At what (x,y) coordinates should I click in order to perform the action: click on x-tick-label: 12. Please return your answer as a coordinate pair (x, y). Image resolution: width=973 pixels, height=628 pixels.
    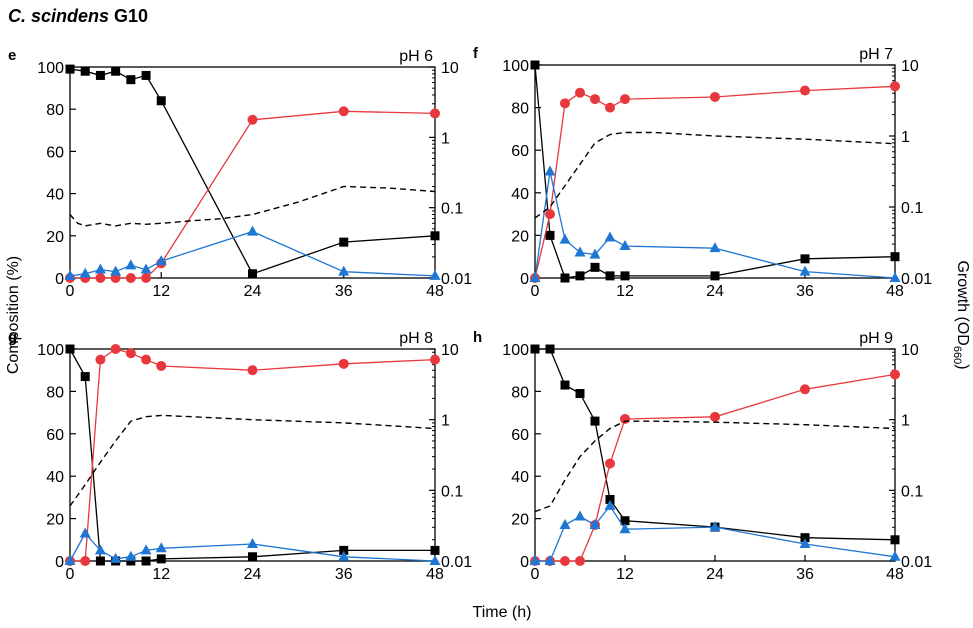
    Looking at the image, I should click on (625, 574).